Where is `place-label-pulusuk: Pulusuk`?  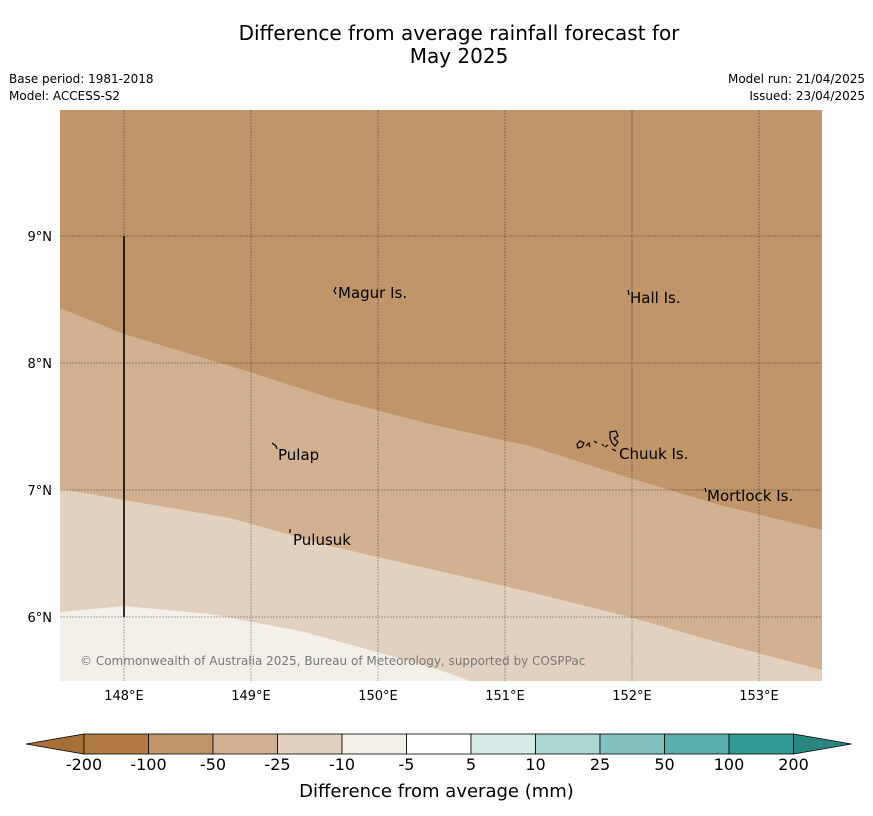 place-label-pulusuk: Pulusuk is located at coordinates (322, 540).